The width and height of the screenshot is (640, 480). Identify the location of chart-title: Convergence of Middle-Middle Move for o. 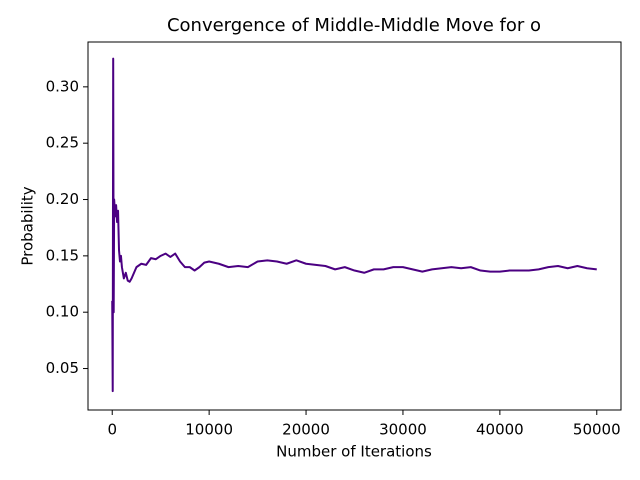
(354, 25).